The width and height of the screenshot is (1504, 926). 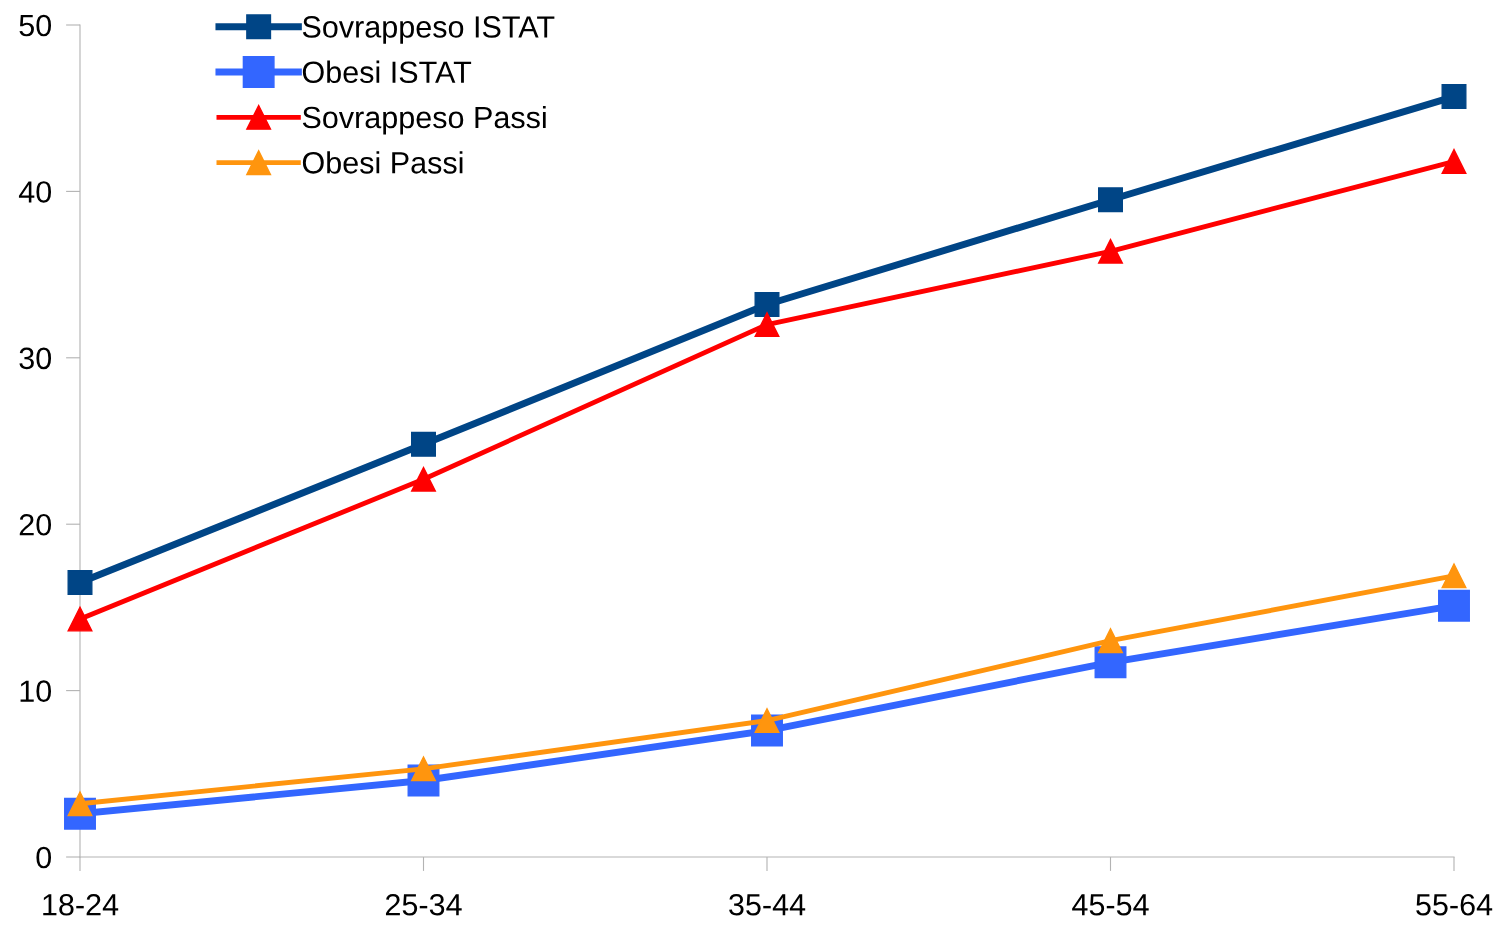 What do you see at coordinates (424, 120) in the screenshot?
I see `legend-label: Sovrappeso Passi` at bounding box center [424, 120].